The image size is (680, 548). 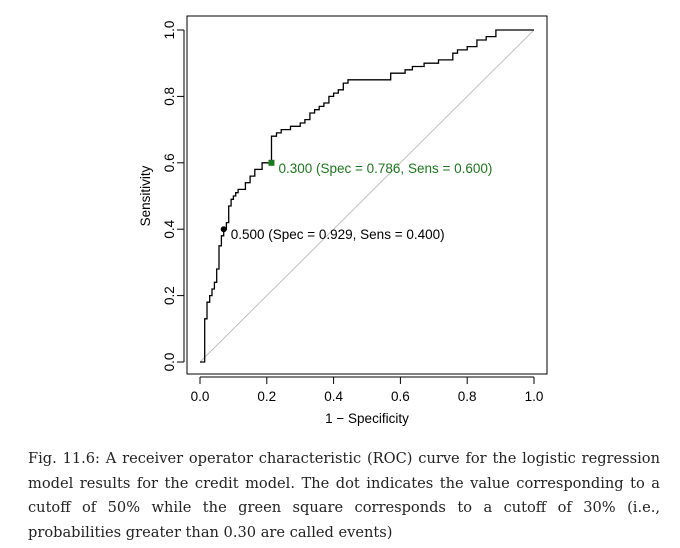 I want to click on cutoff-30-label: 0.300 (Spec = 0.786, Sens = 0.600), so click(x=385, y=168).